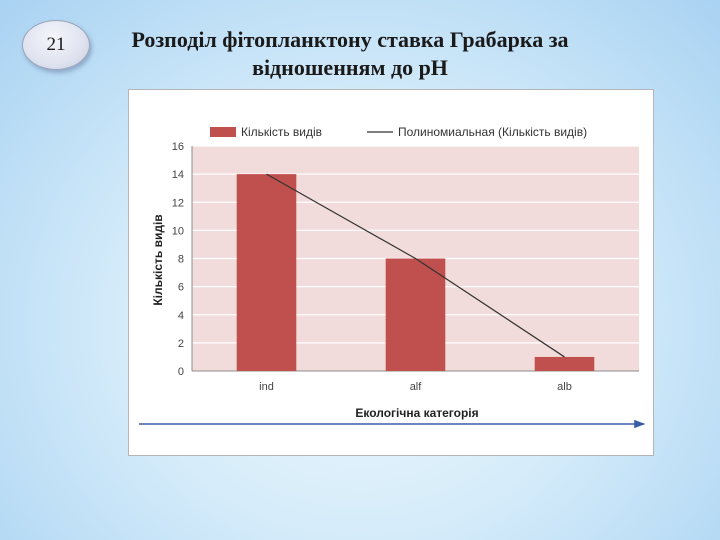  Describe the element at coordinates (181, 316) in the screenshot. I see `y-tick-label: 4` at that location.